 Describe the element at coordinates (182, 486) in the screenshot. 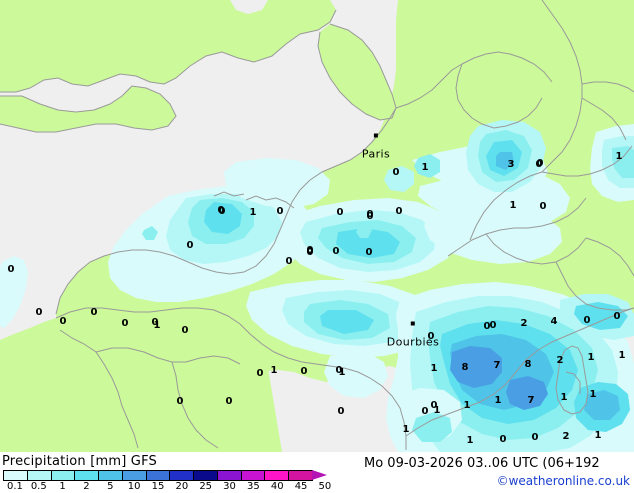

I see `legend-tick: 20` at that location.